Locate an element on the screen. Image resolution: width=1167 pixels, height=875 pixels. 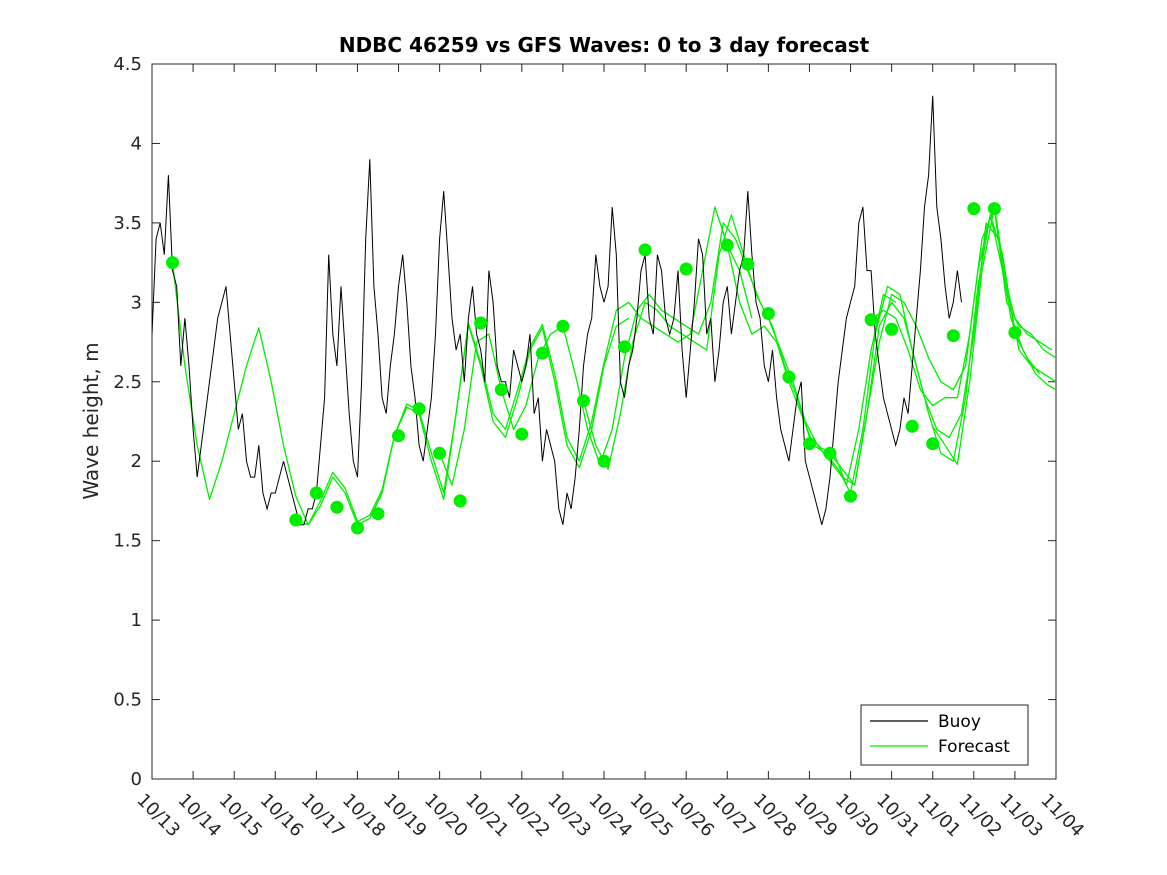
y-tick-label: 3.5 is located at coordinates (127, 223).